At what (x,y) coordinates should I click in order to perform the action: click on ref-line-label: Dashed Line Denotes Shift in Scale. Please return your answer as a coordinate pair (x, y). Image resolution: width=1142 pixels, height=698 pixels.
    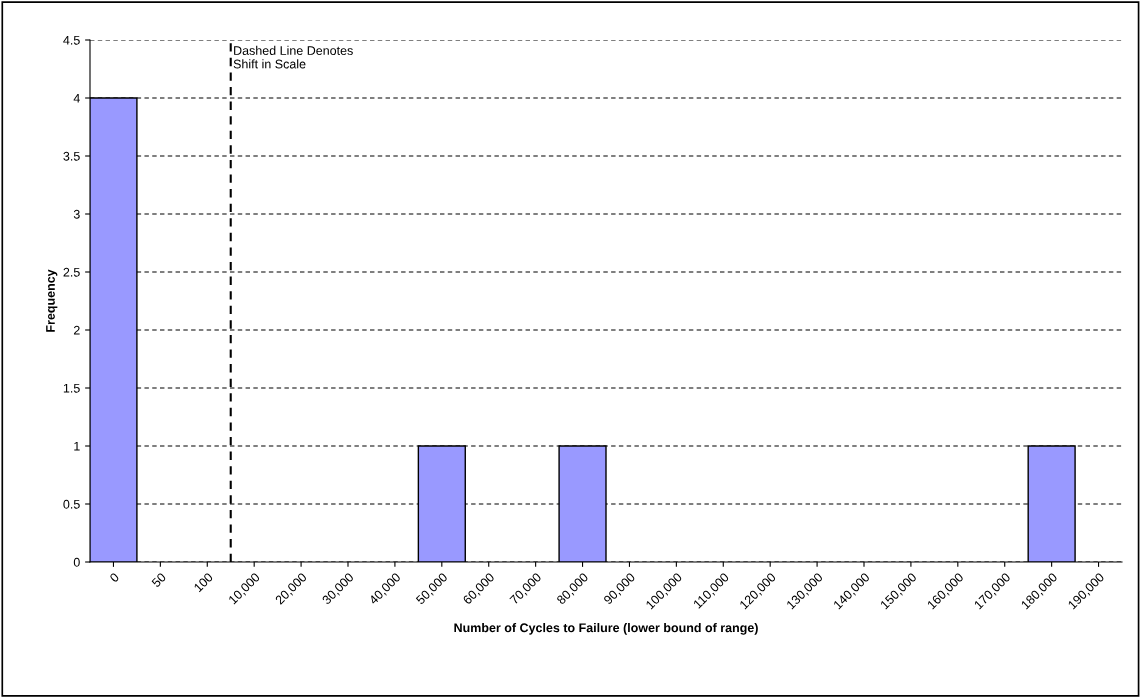
    Looking at the image, I should click on (293, 57).